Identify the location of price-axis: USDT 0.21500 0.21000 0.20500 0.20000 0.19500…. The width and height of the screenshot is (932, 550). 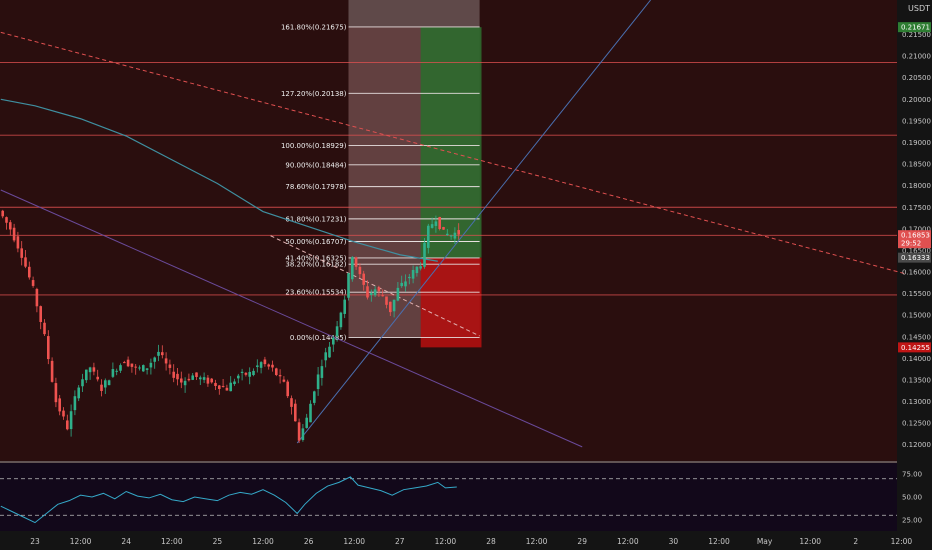
(916, 226).